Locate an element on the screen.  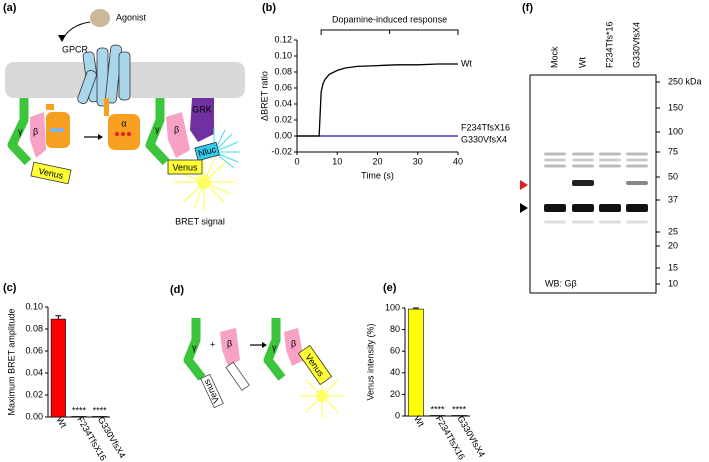
grk-label: GRK is located at coordinates (202, 109).